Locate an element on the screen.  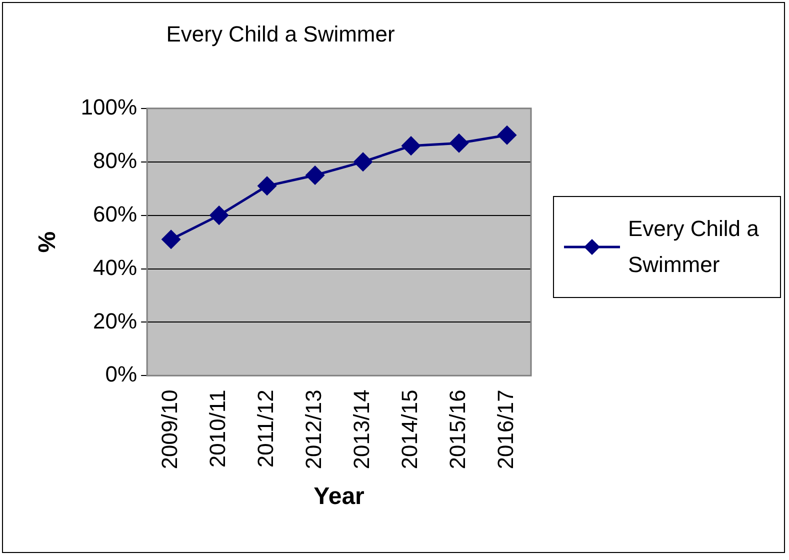
y-axis-title: % is located at coordinates (48, 242).